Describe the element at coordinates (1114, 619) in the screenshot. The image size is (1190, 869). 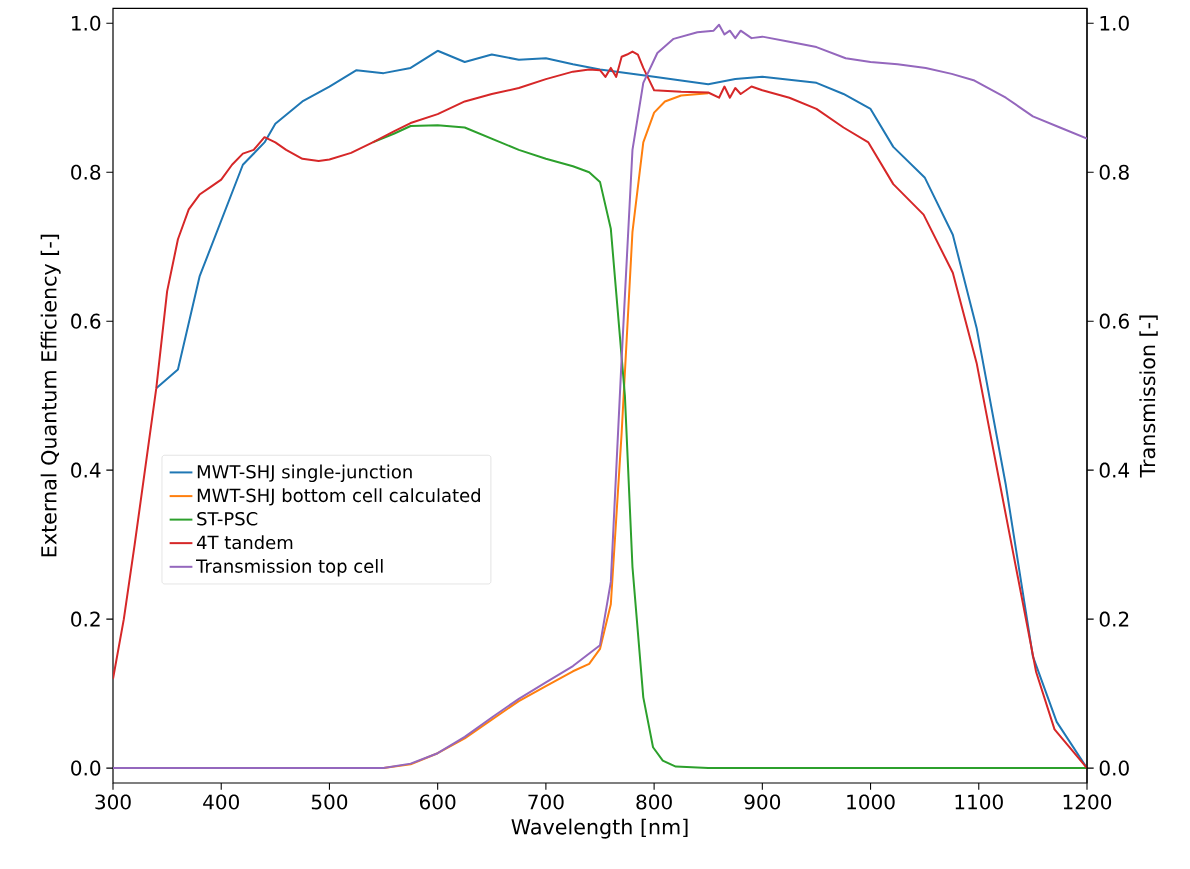
I see `y2-tick-label: 0.2` at that location.